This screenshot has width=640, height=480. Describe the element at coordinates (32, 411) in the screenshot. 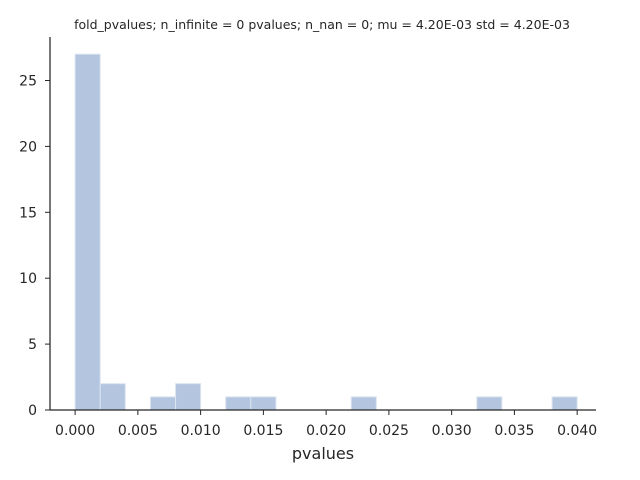

I see `y-tick-label: 0` at that location.